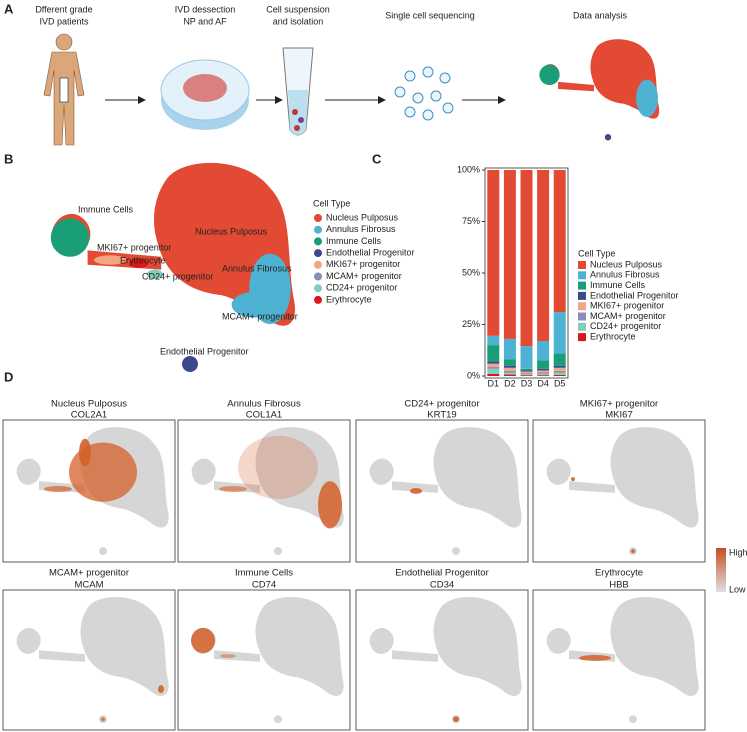 This screenshot has height=732, width=747. Describe the element at coordinates (377, 158) in the screenshot. I see `panel-label: C` at that location.